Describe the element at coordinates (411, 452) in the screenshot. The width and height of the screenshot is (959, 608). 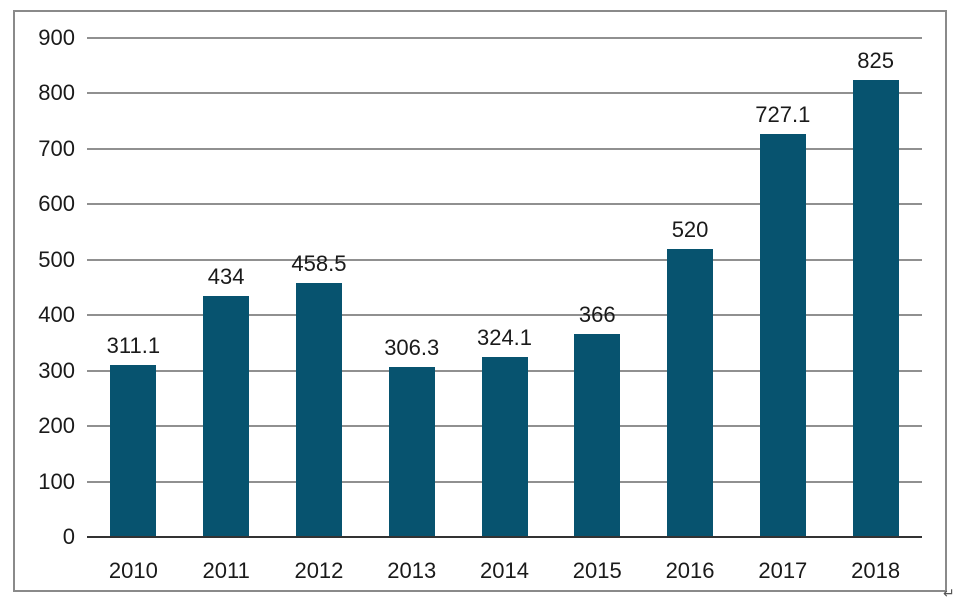
I see `bar-2013` at that location.